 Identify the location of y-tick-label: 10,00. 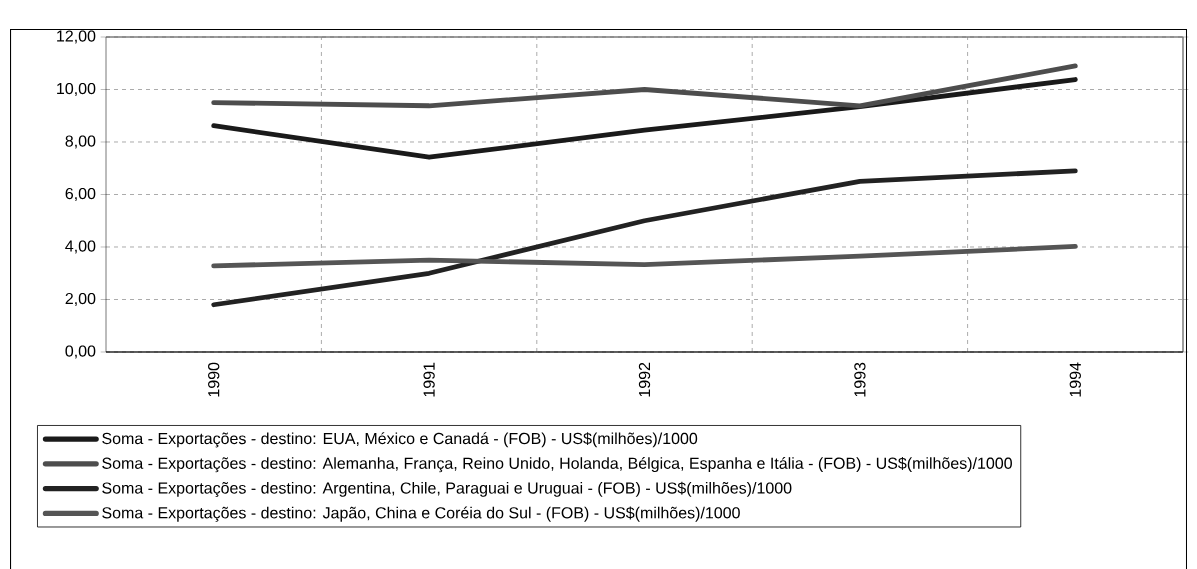
(76, 89).